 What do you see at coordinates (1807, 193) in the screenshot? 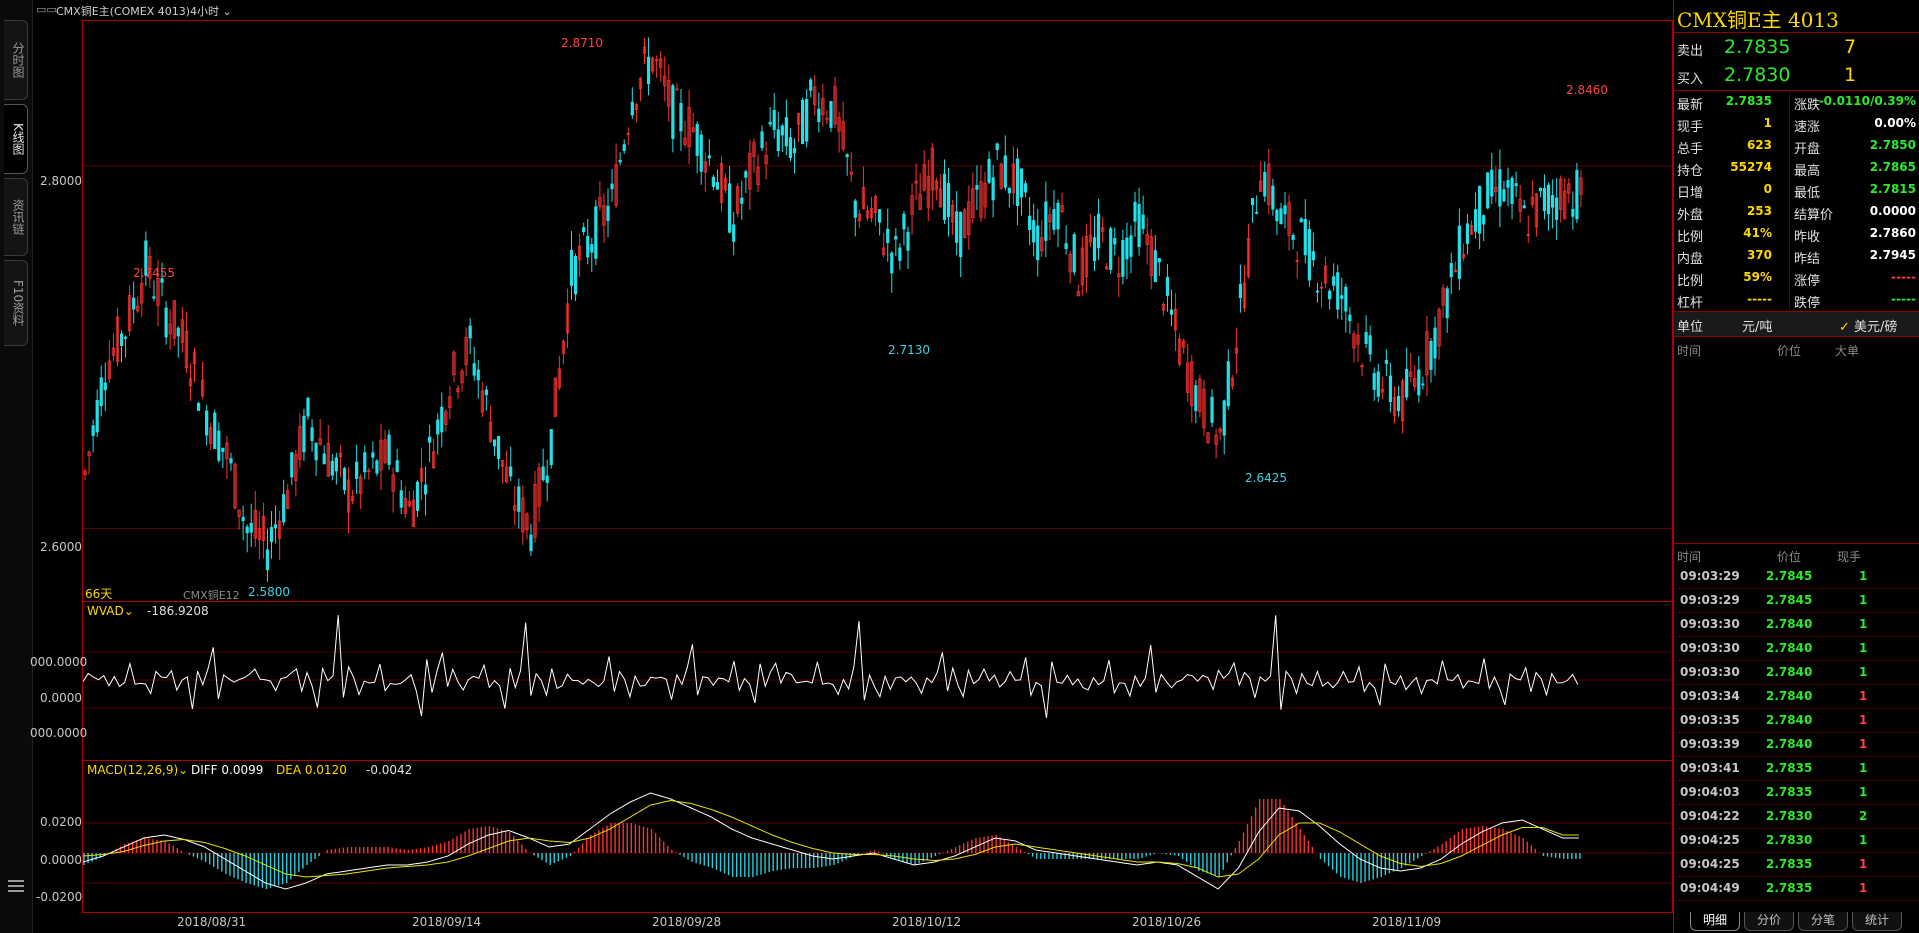
I see `quote-label: 最低` at bounding box center [1807, 193].